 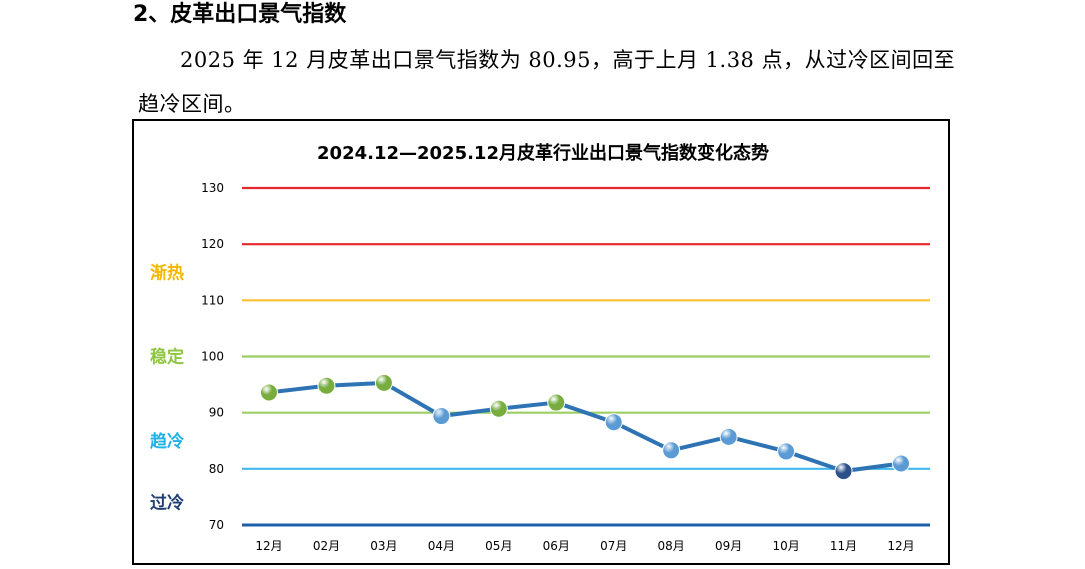 I want to click on y-tick-label: 90, so click(x=216, y=413).